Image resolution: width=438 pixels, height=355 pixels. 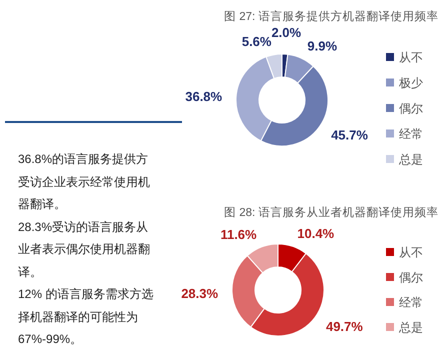 I want to click on chart-title: 图 28: 语言服务从业者机器翻译使用频率, so click(x=331, y=212).